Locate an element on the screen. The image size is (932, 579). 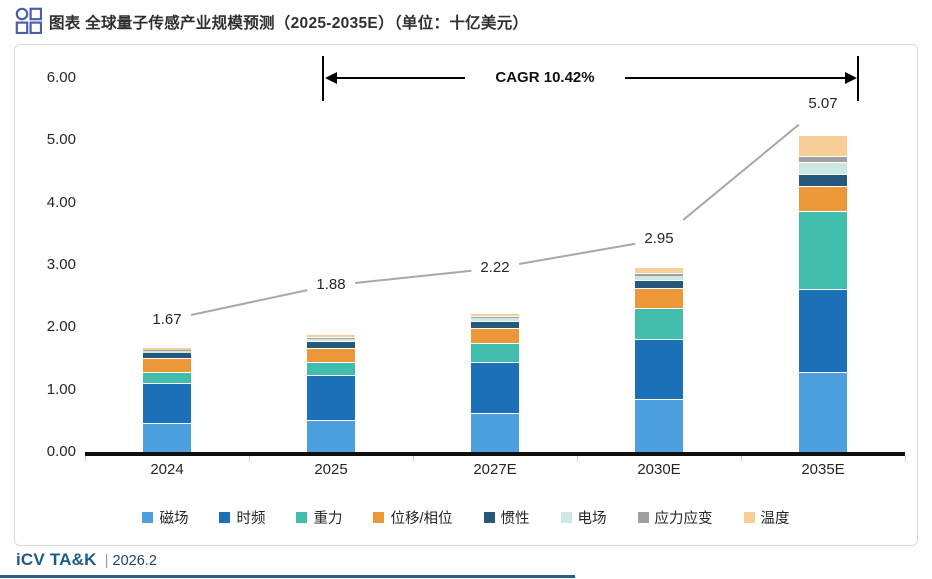
x-axis-category-label: 2025 is located at coordinates (331, 469).